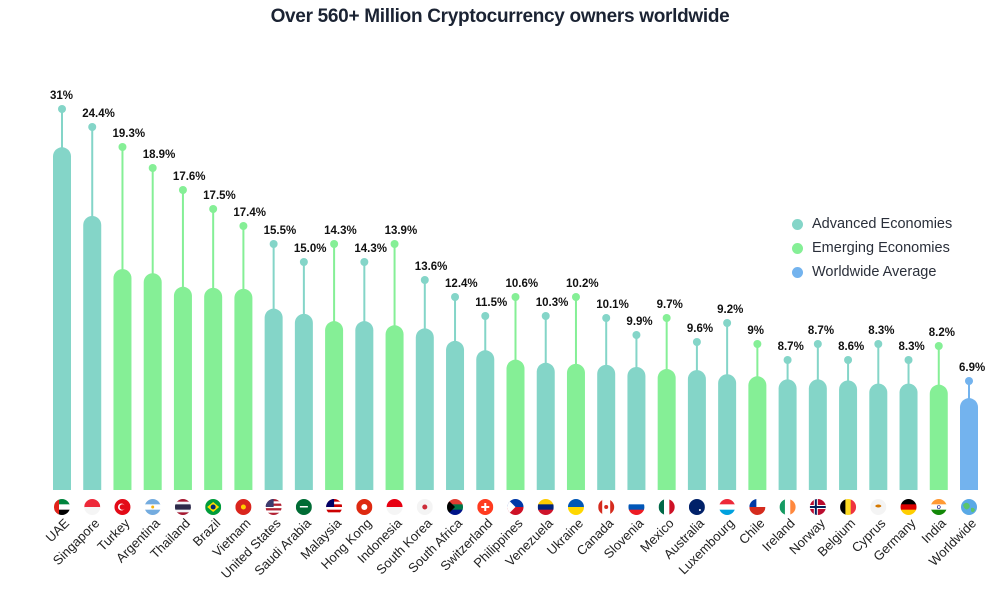 Image resolution: width=1000 pixels, height=598 pixels. Describe the element at coordinates (485, 316) in the screenshot. I see `dot-switzerland` at that location.